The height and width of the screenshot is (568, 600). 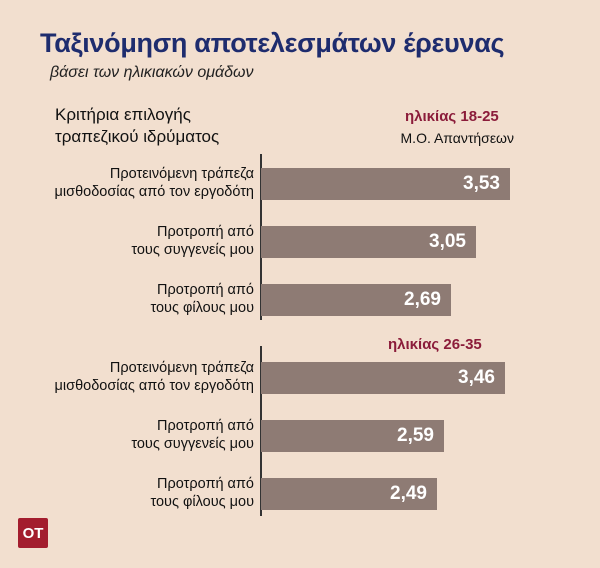 What do you see at coordinates (447, 241) in the screenshot?
I see `bar-value-label: 3,05` at bounding box center [447, 241].